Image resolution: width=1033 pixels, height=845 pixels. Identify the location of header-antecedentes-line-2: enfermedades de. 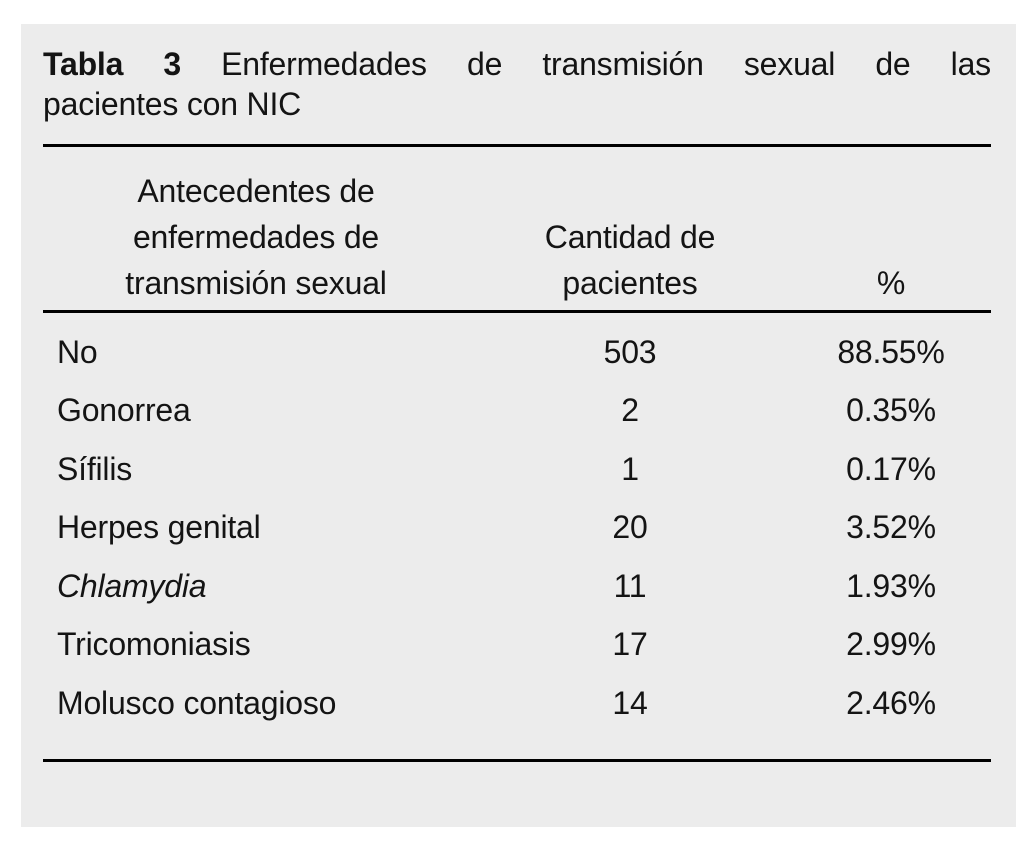
(256, 237).